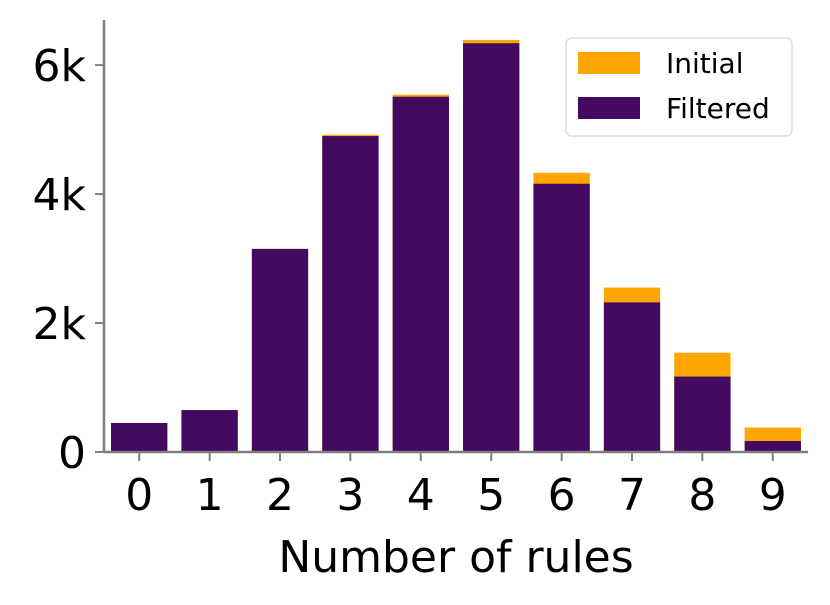 The height and width of the screenshot is (605, 830). Describe the element at coordinates (632, 495) in the screenshot. I see `x-tick-label: 7` at that location.